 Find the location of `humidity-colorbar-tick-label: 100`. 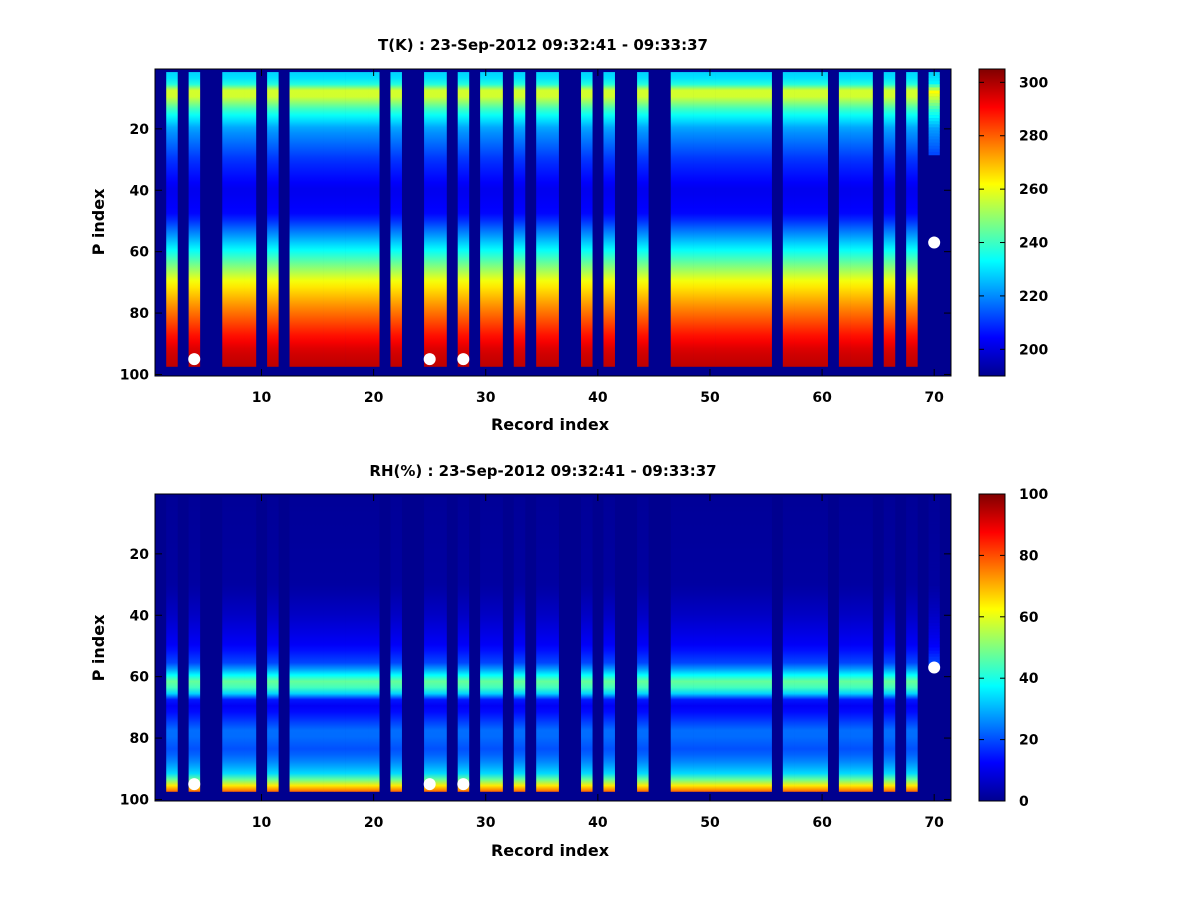

humidity-colorbar-tick-label: 100 is located at coordinates (1033, 495).